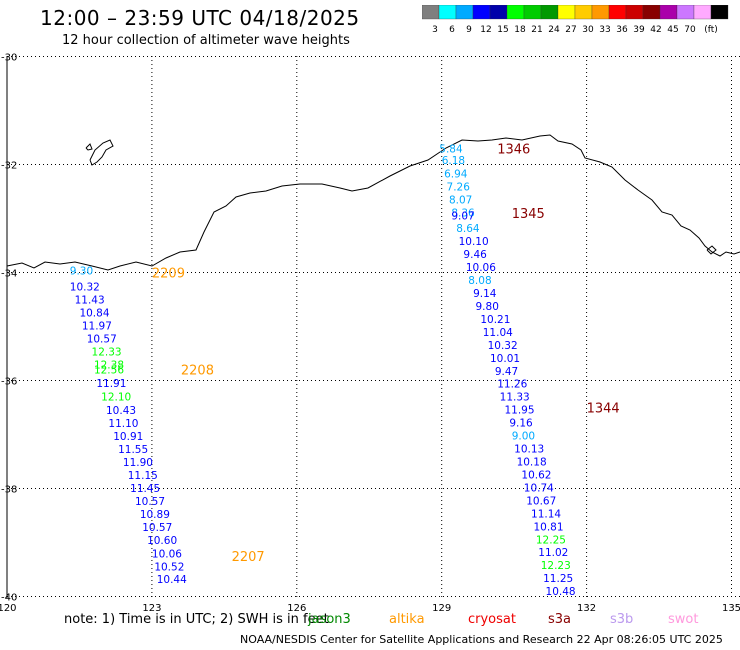 The height and width of the screenshot is (650, 740). What do you see at coordinates (485, 30) in the screenshot?
I see `colorbar-label: 12` at bounding box center [485, 30].